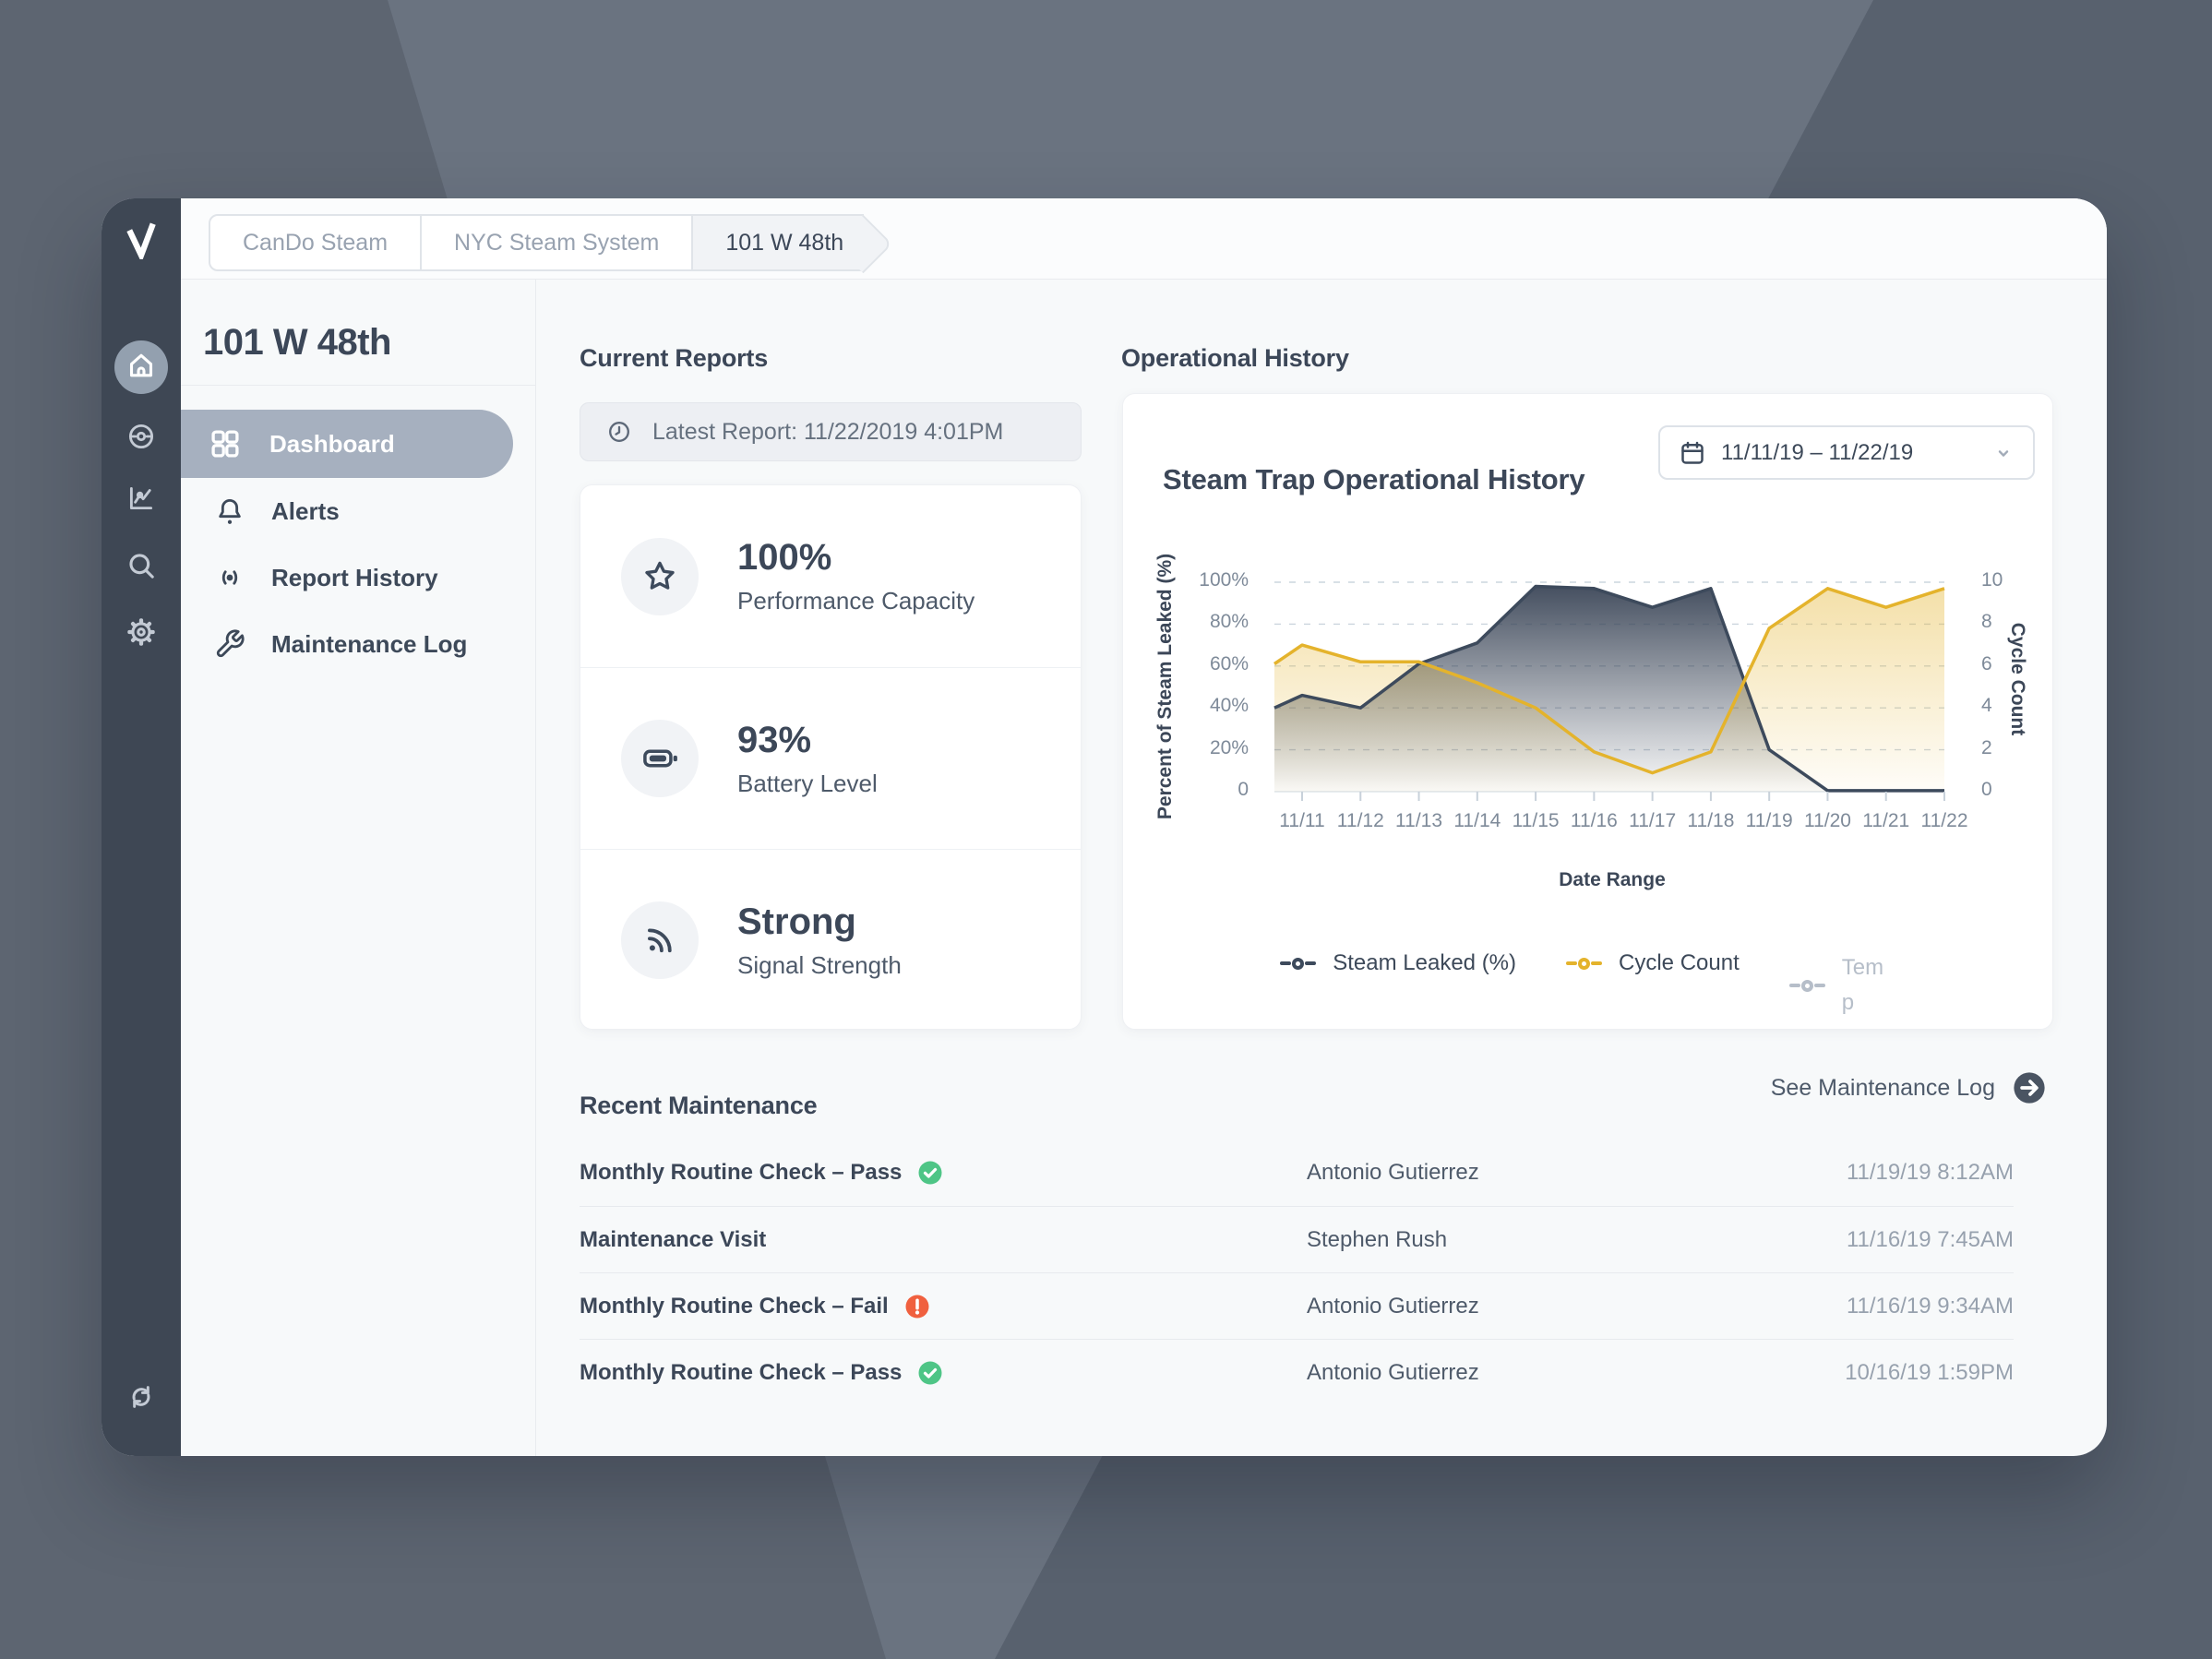 Image resolution: width=2212 pixels, height=1659 pixels. I want to click on home-icon, so click(141, 368).